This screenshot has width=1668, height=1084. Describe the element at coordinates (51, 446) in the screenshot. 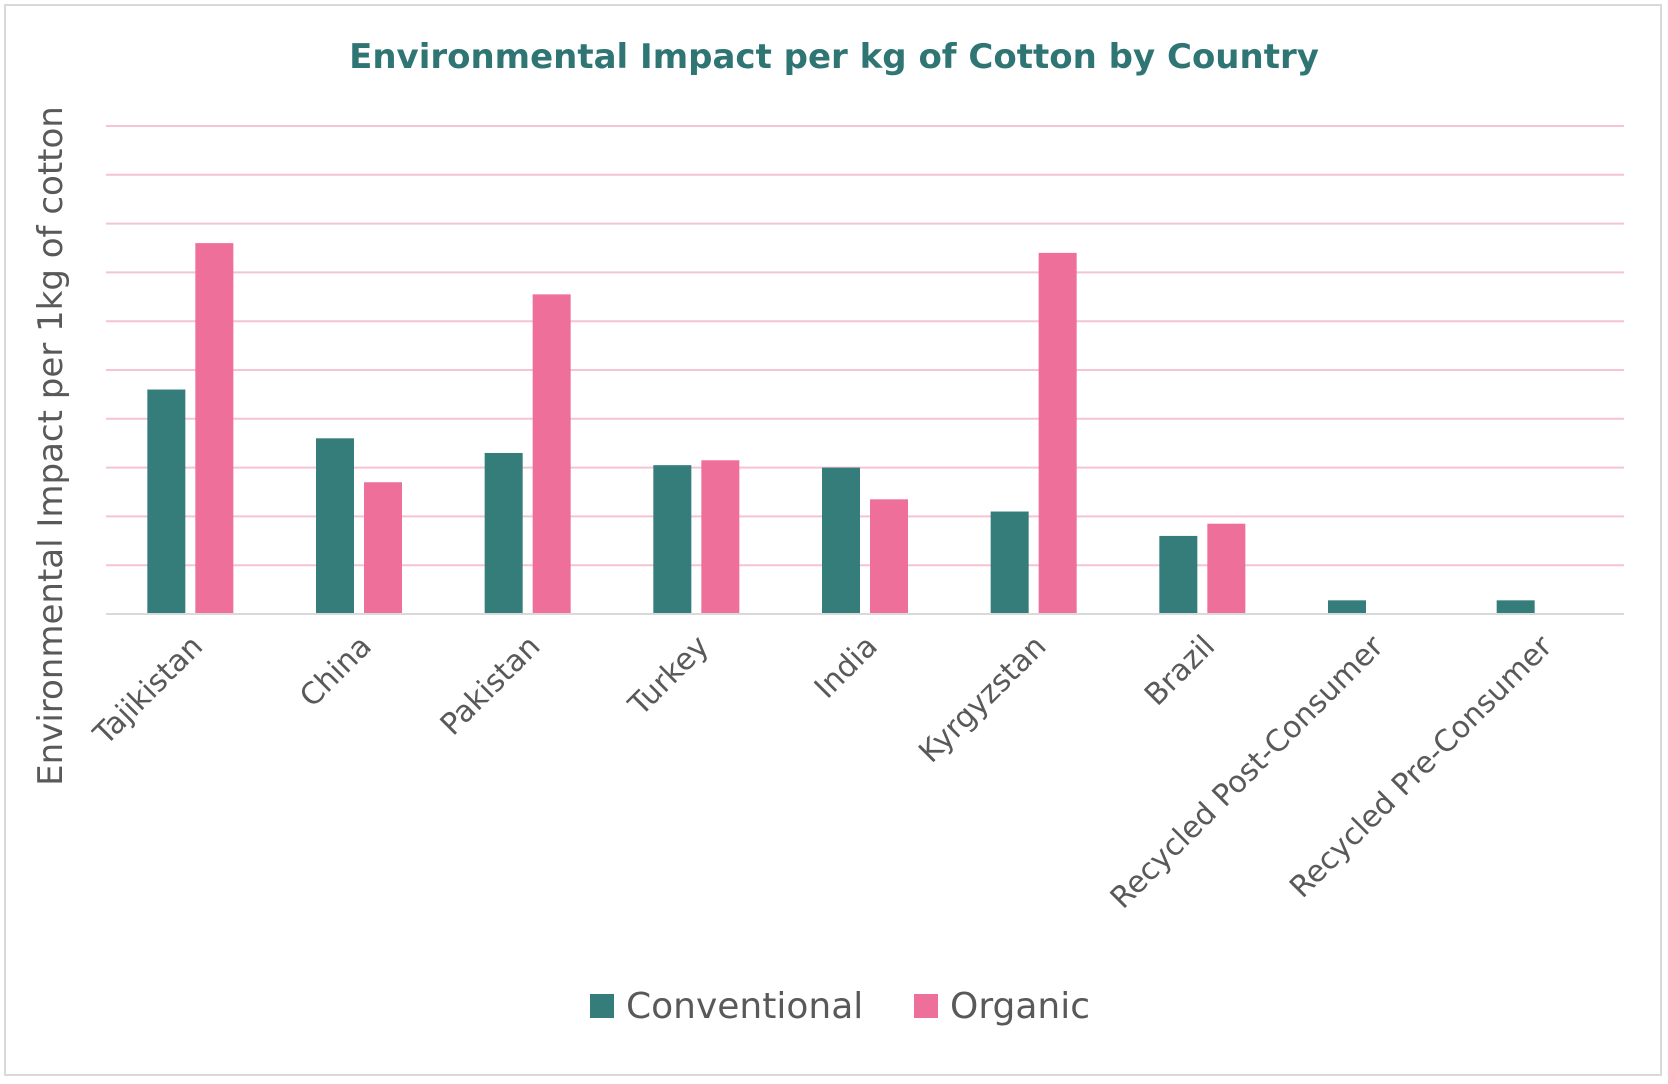

I see `y-axis-label: Environmental Impact per 1kg of cotton` at that location.